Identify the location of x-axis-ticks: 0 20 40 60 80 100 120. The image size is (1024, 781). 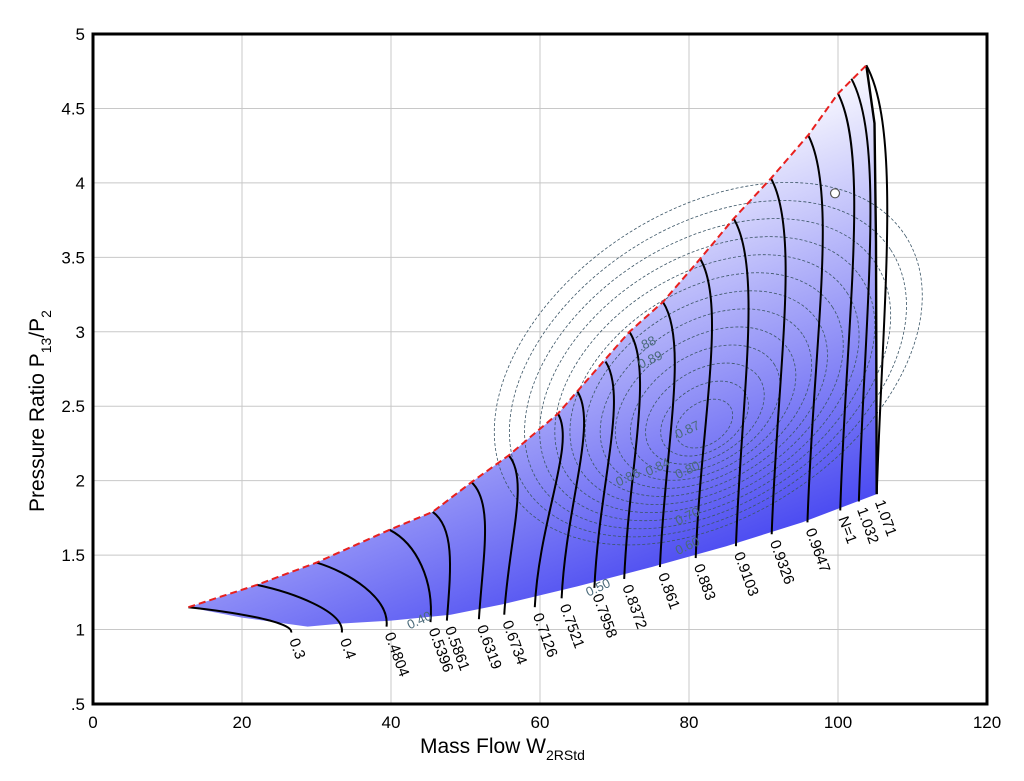
(544, 722).